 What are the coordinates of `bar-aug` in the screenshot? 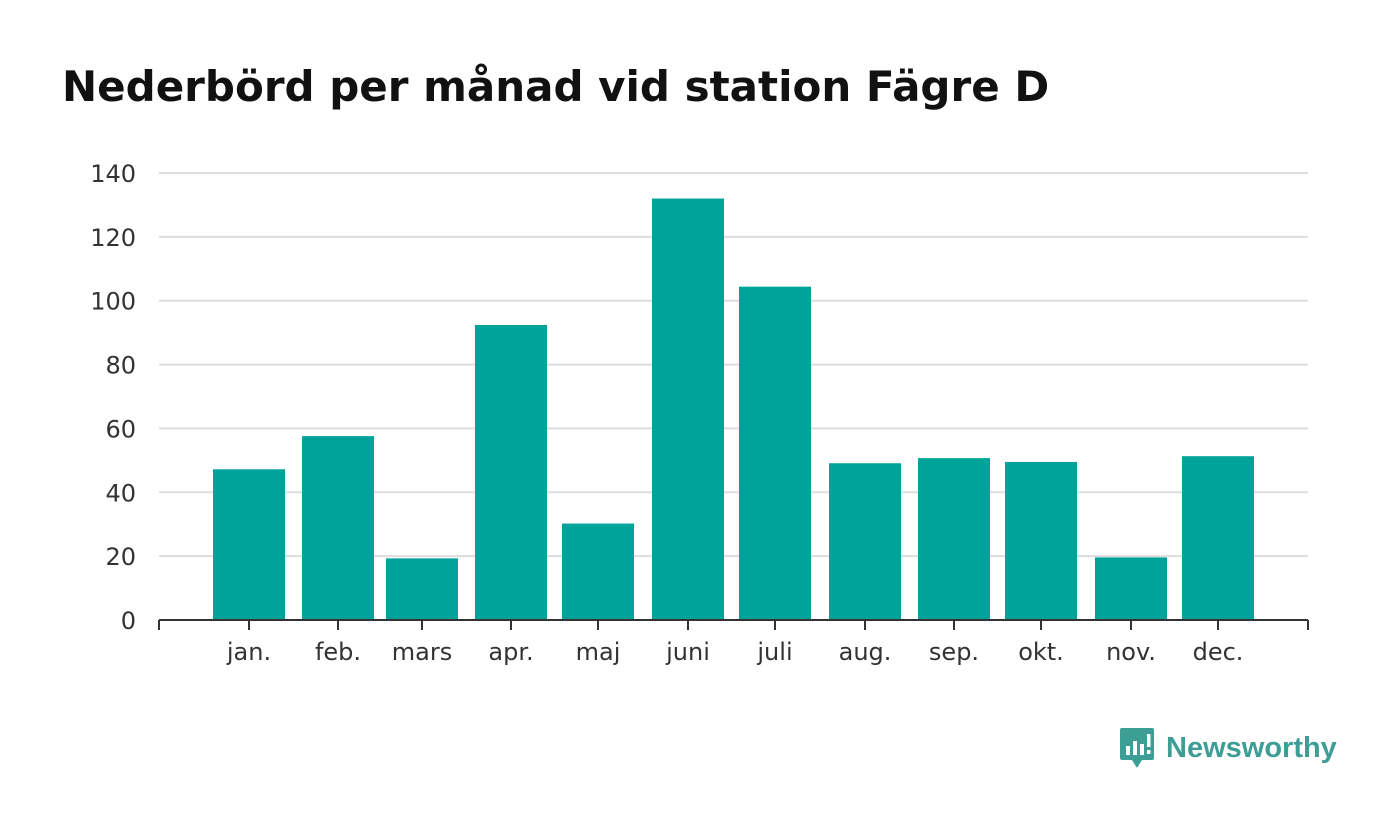 It's located at (865, 541).